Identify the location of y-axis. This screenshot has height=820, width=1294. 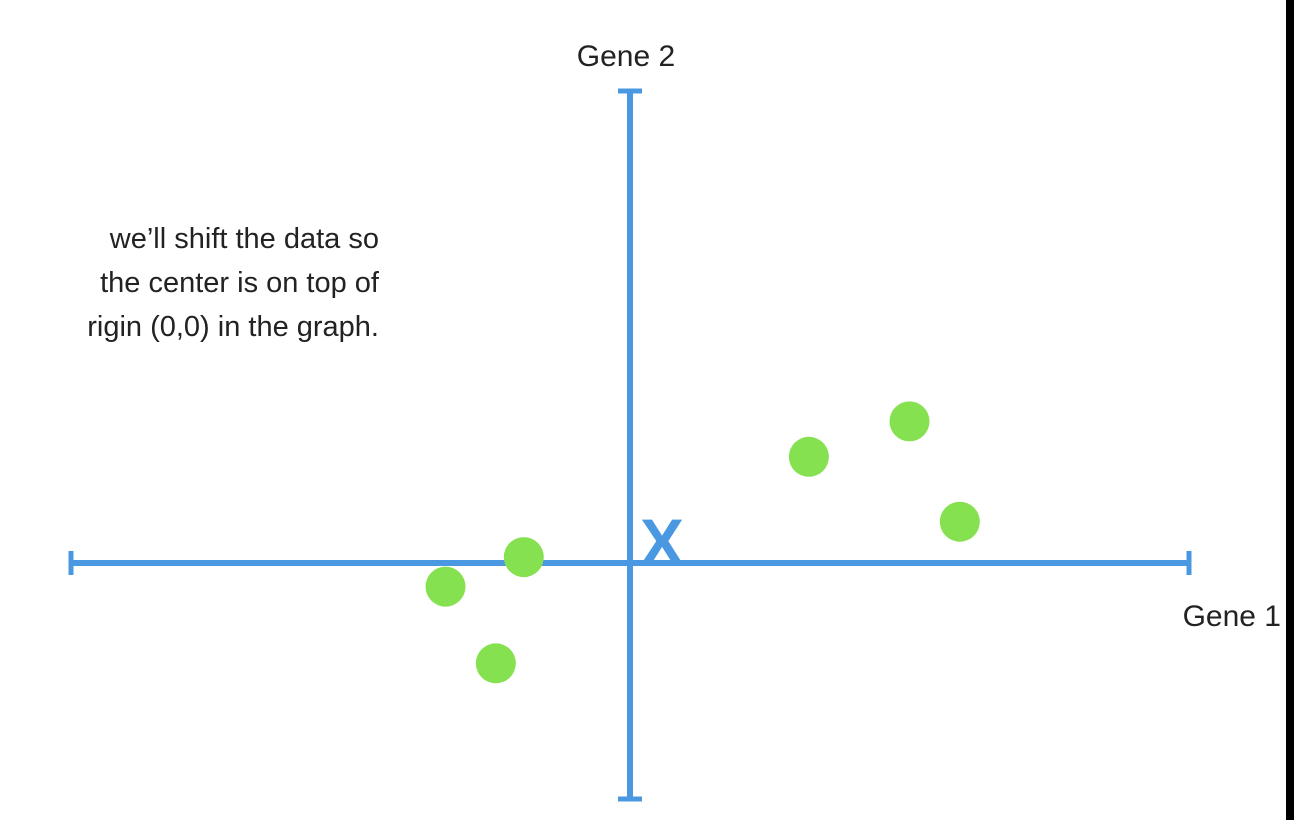
(630, 445).